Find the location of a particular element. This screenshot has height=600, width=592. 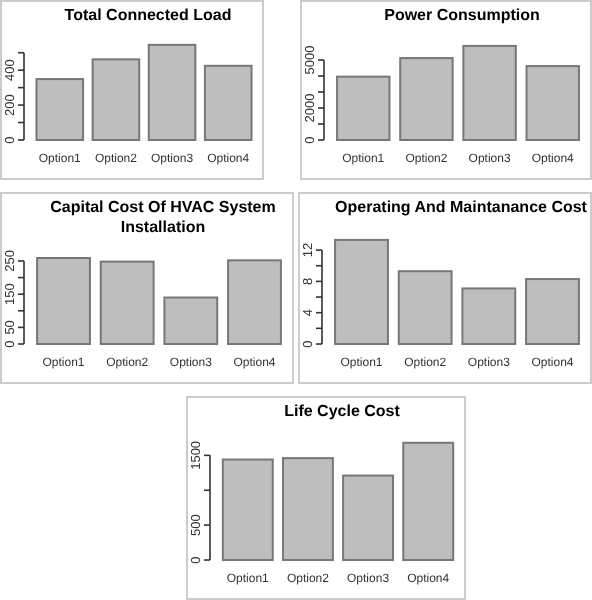

chart-title: Life Cycle Cost is located at coordinates (342, 411).